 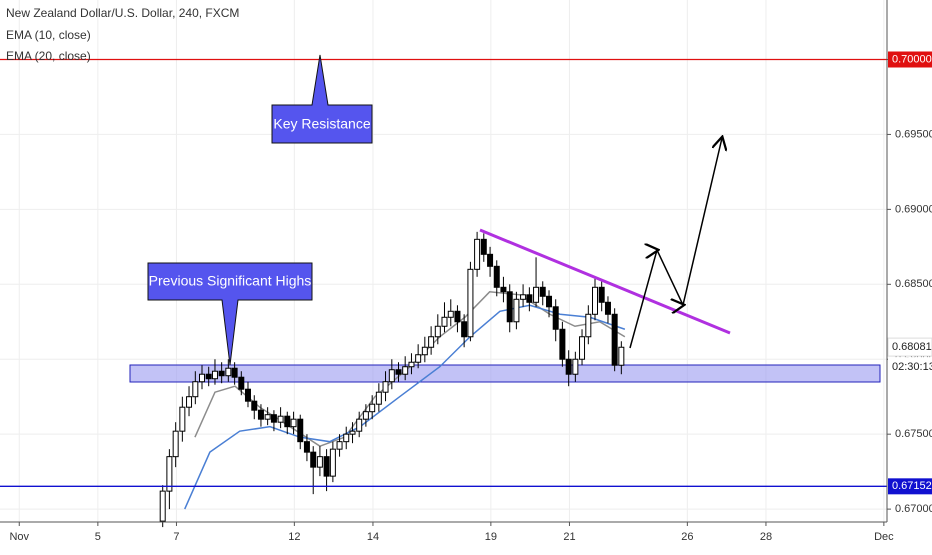 What do you see at coordinates (98, 537) in the screenshot?
I see `x-tick-label: 5` at bounding box center [98, 537].